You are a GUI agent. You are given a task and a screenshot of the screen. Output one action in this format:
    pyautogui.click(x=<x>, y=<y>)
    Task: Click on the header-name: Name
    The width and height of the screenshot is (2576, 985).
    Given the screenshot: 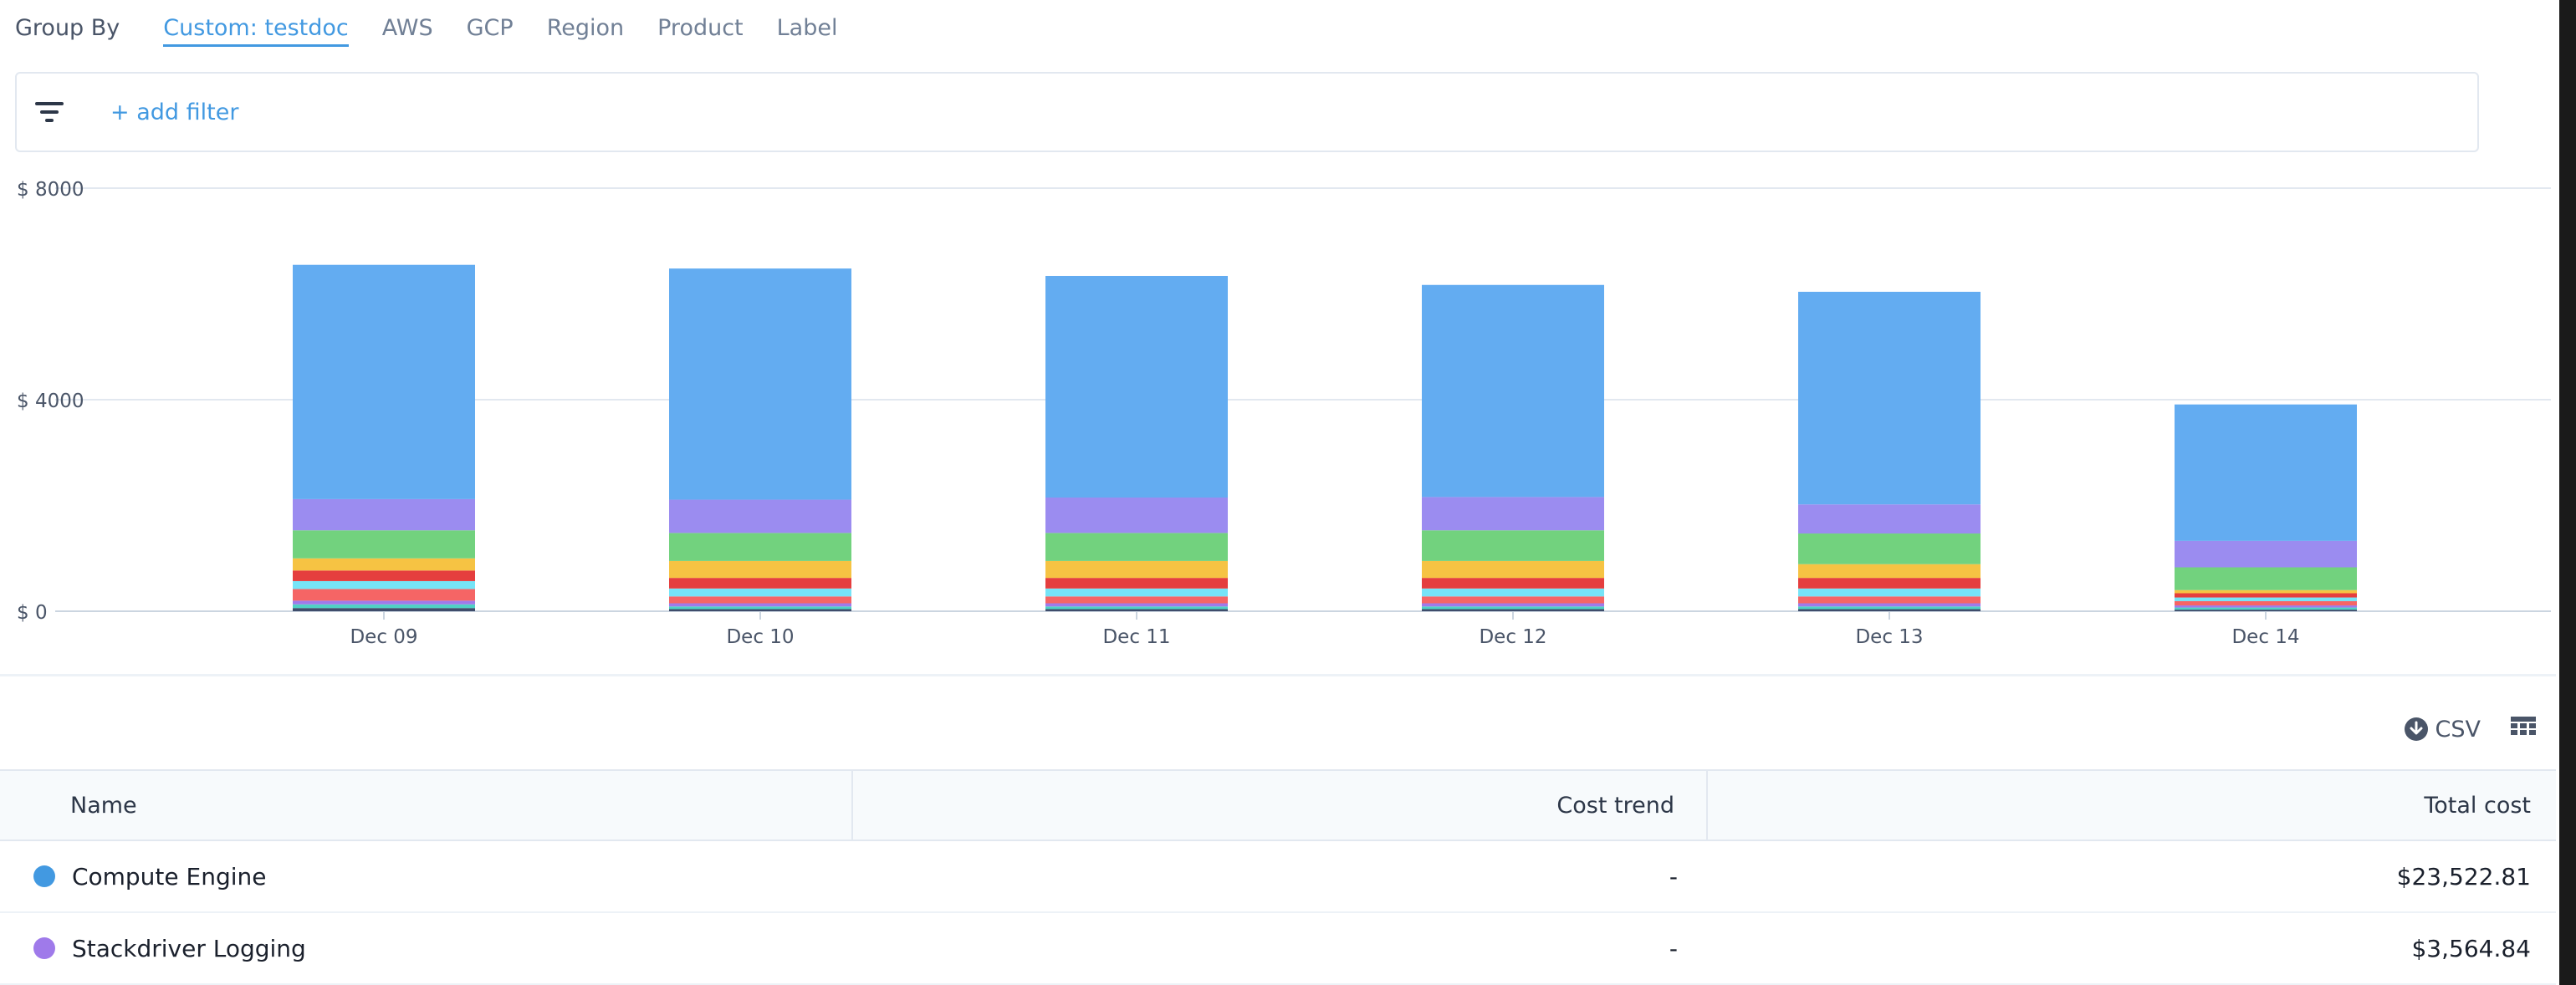 What is the action you would take?
    pyautogui.click(x=426, y=805)
    